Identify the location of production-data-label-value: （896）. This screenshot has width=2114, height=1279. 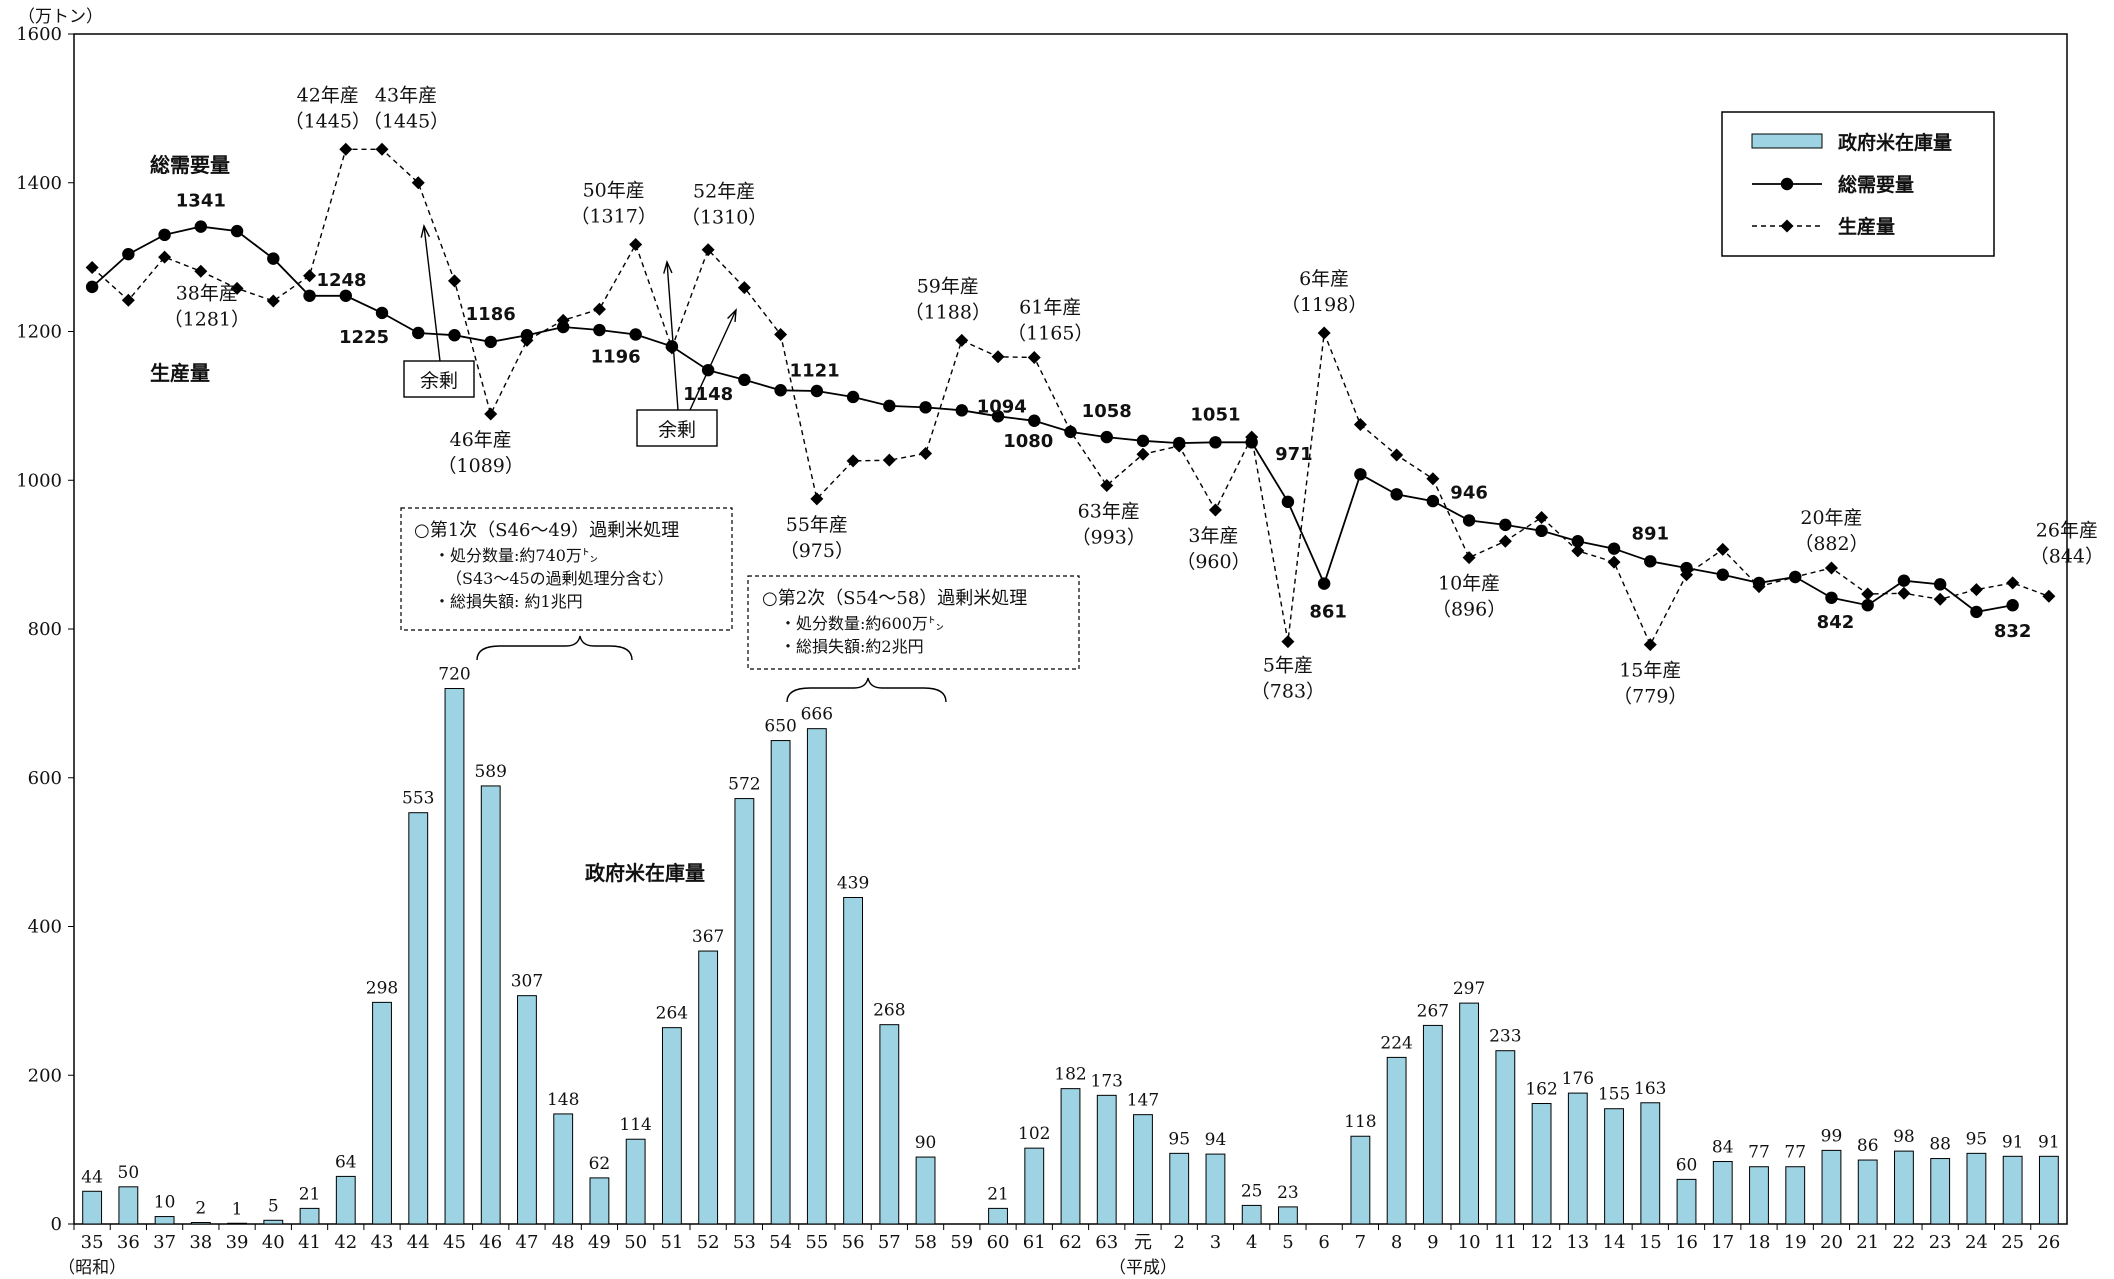
(1469, 610).